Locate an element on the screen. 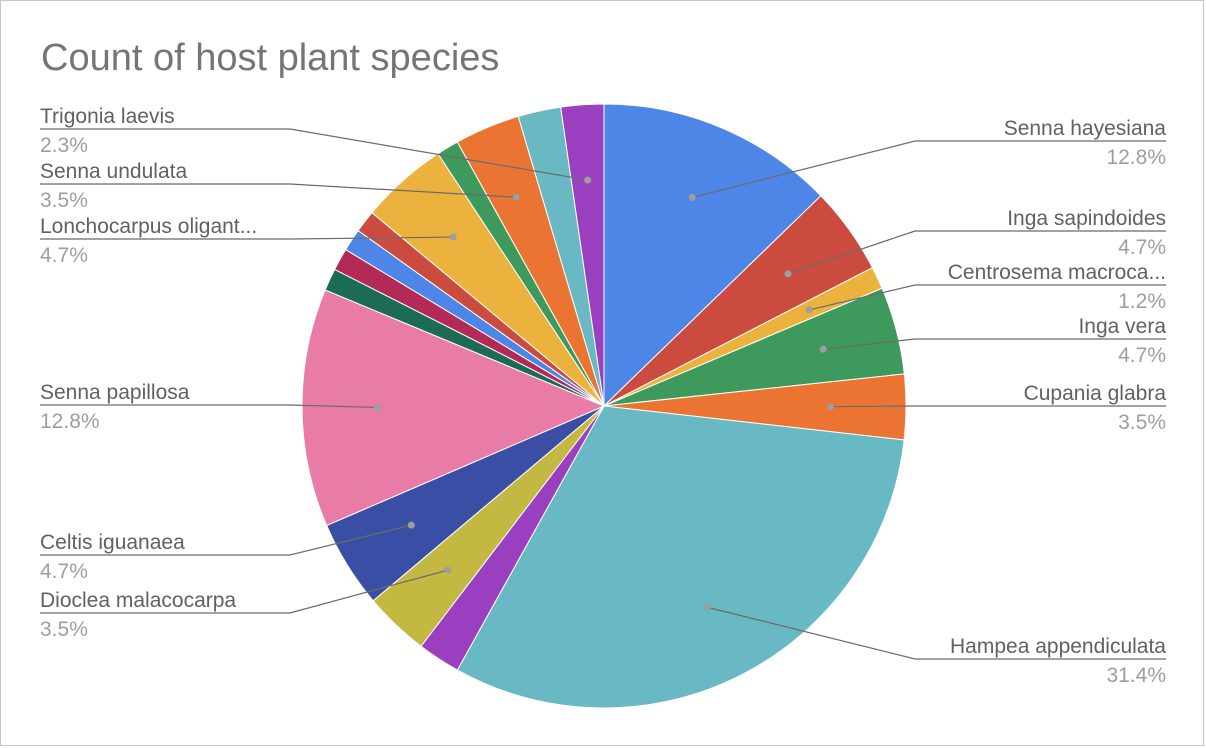 This screenshot has width=1206, height=748. slice-label: Inga vera is located at coordinates (1122, 326).